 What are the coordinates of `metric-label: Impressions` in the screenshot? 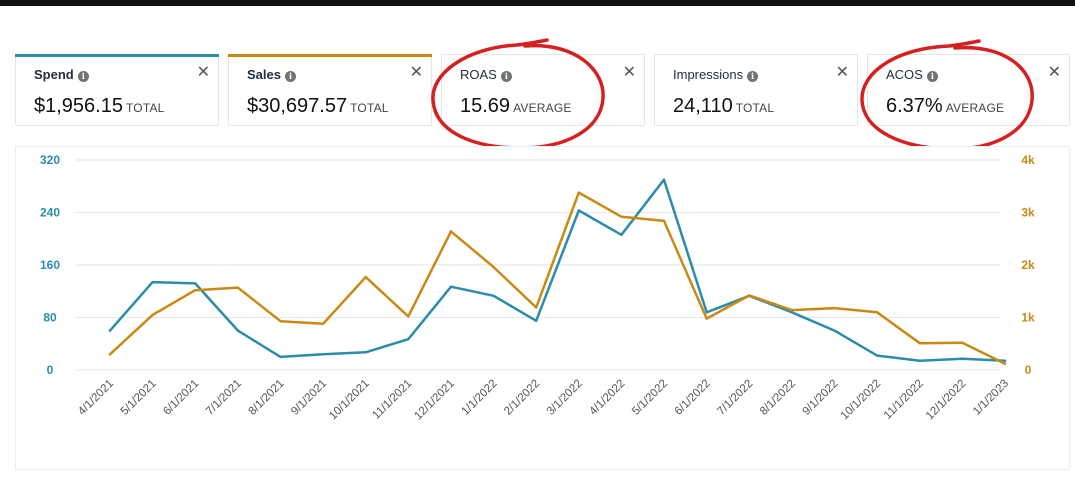 It's located at (708, 74).